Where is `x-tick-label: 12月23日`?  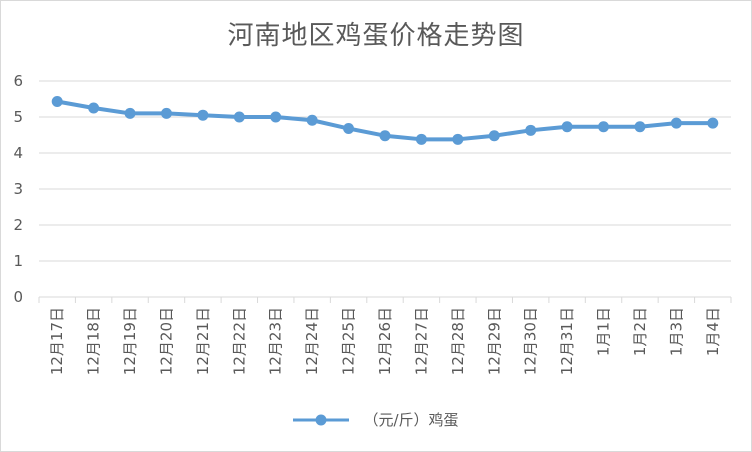
x-tick-label: 12月23日 is located at coordinates (276, 341).